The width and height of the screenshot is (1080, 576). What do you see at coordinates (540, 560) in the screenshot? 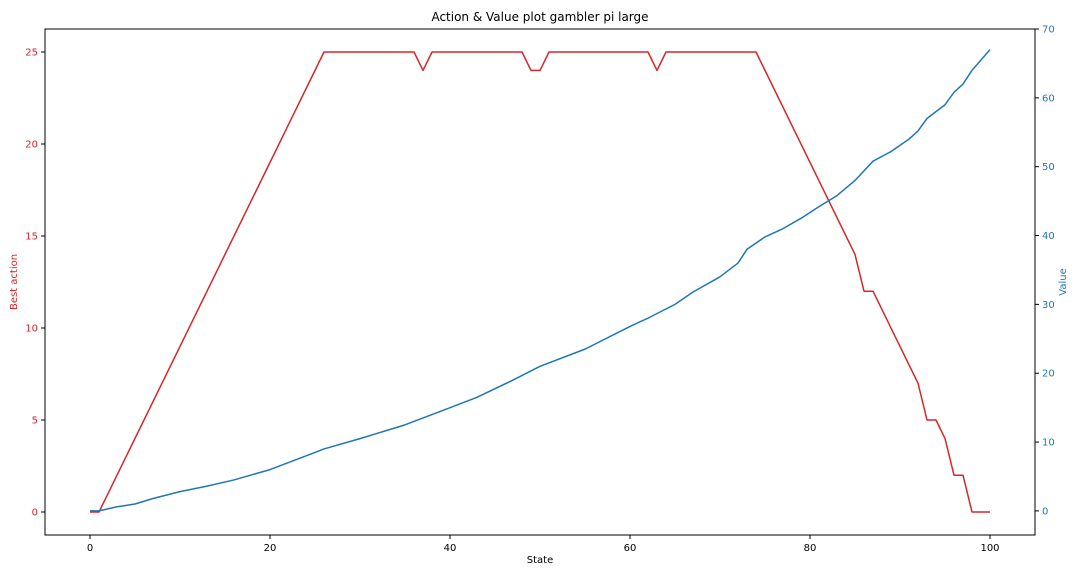
I see `x-axis-title: State` at bounding box center [540, 560].